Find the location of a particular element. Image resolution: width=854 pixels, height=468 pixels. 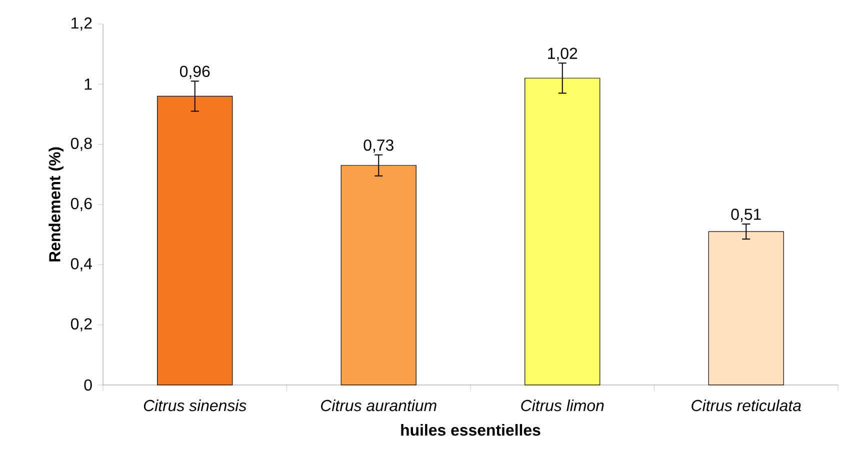

data-label: 0,51 is located at coordinates (746, 215).